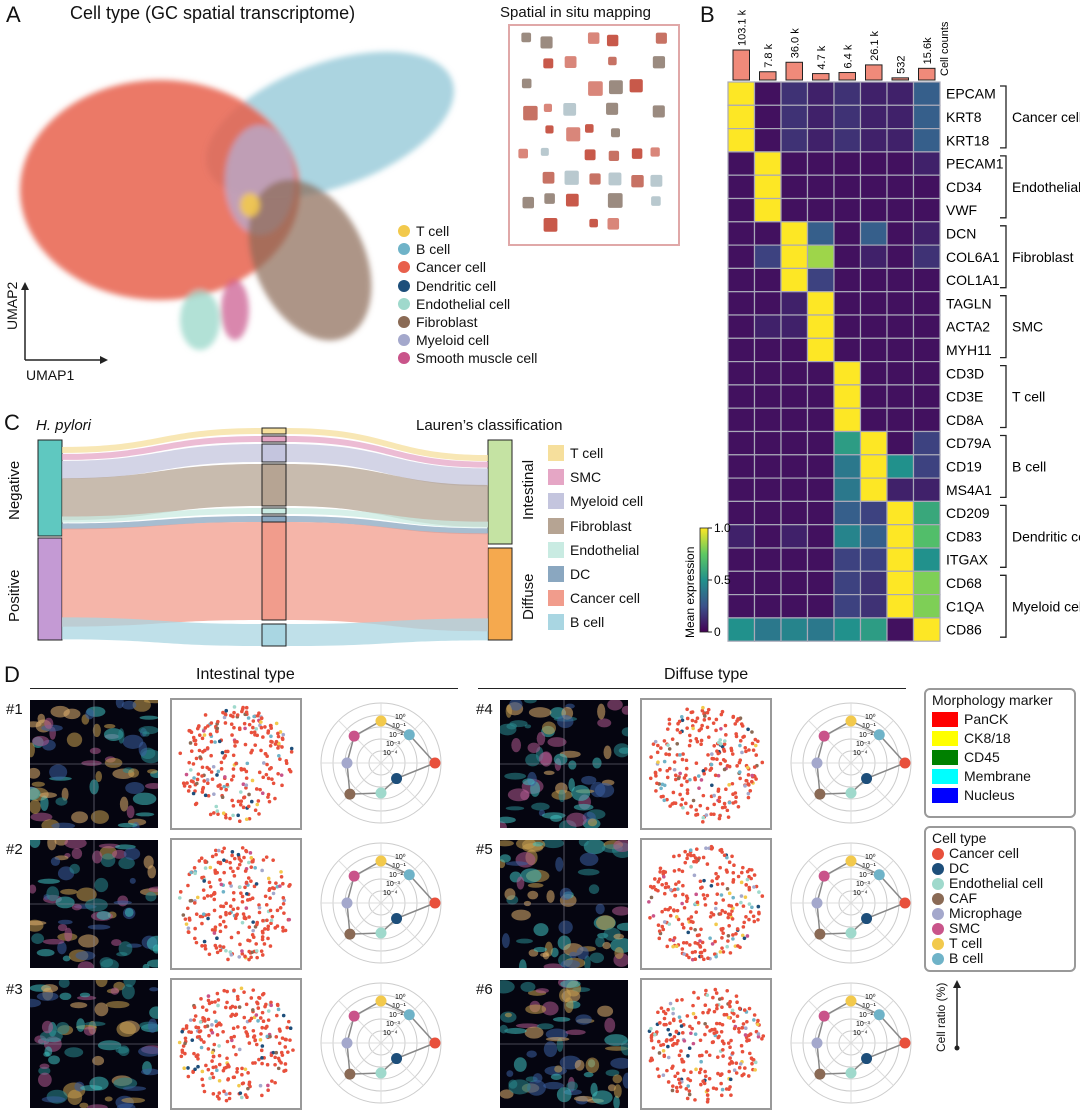  I want to click on sankey-legend-item: Cancer cell, so click(594, 598).